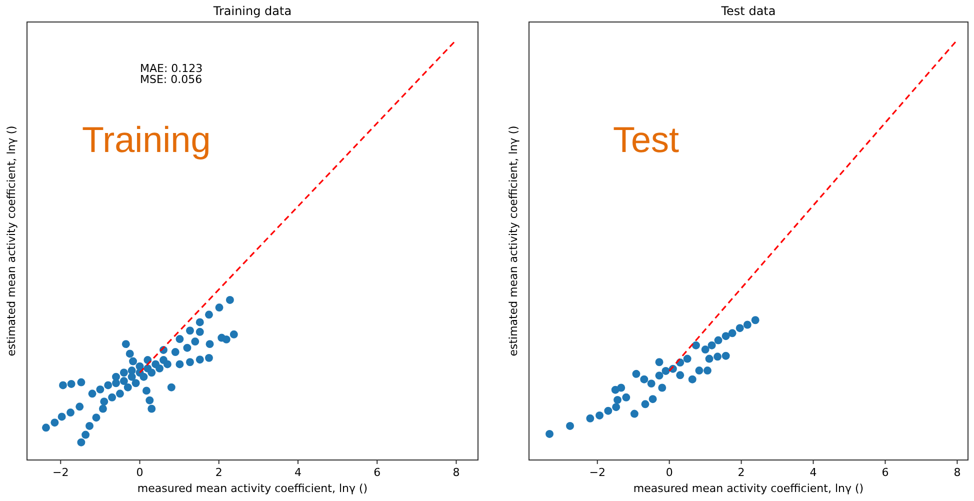  What do you see at coordinates (748, 11) in the screenshot?
I see `chart-title: Test data` at bounding box center [748, 11].